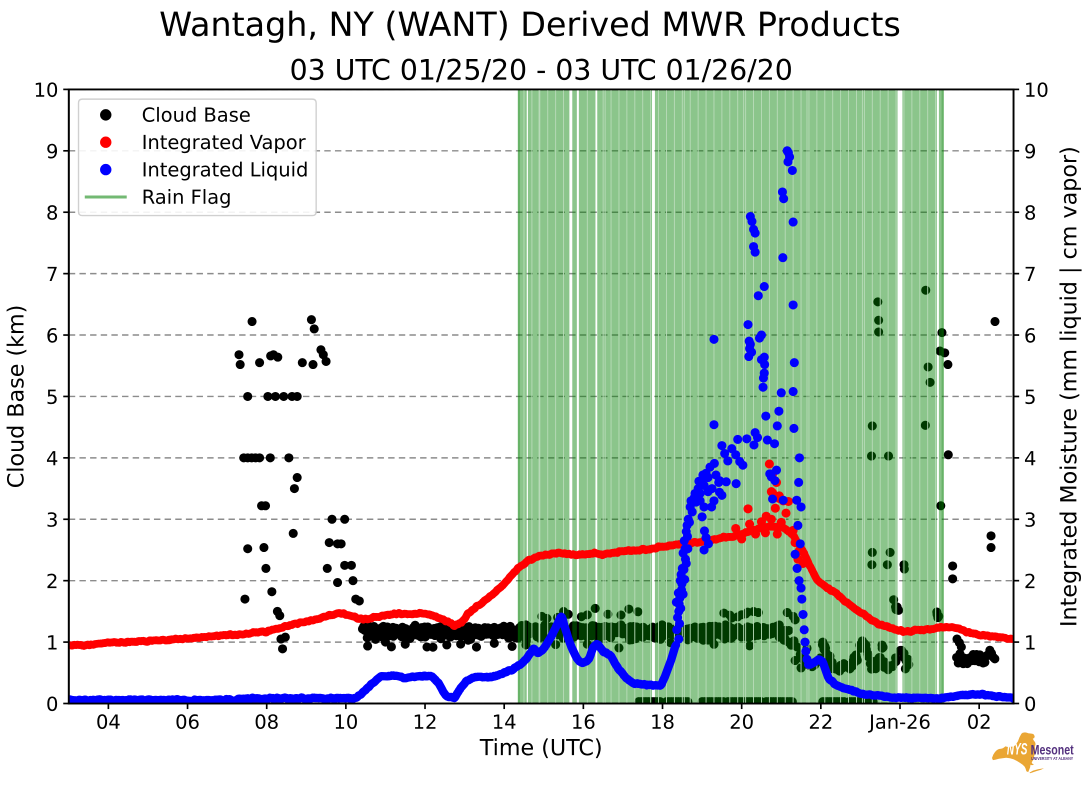 This screenshot has height=804, width=1089. I want to click on svg-text: UNIVERSITY AT ALBANY, so click(1052, 758).